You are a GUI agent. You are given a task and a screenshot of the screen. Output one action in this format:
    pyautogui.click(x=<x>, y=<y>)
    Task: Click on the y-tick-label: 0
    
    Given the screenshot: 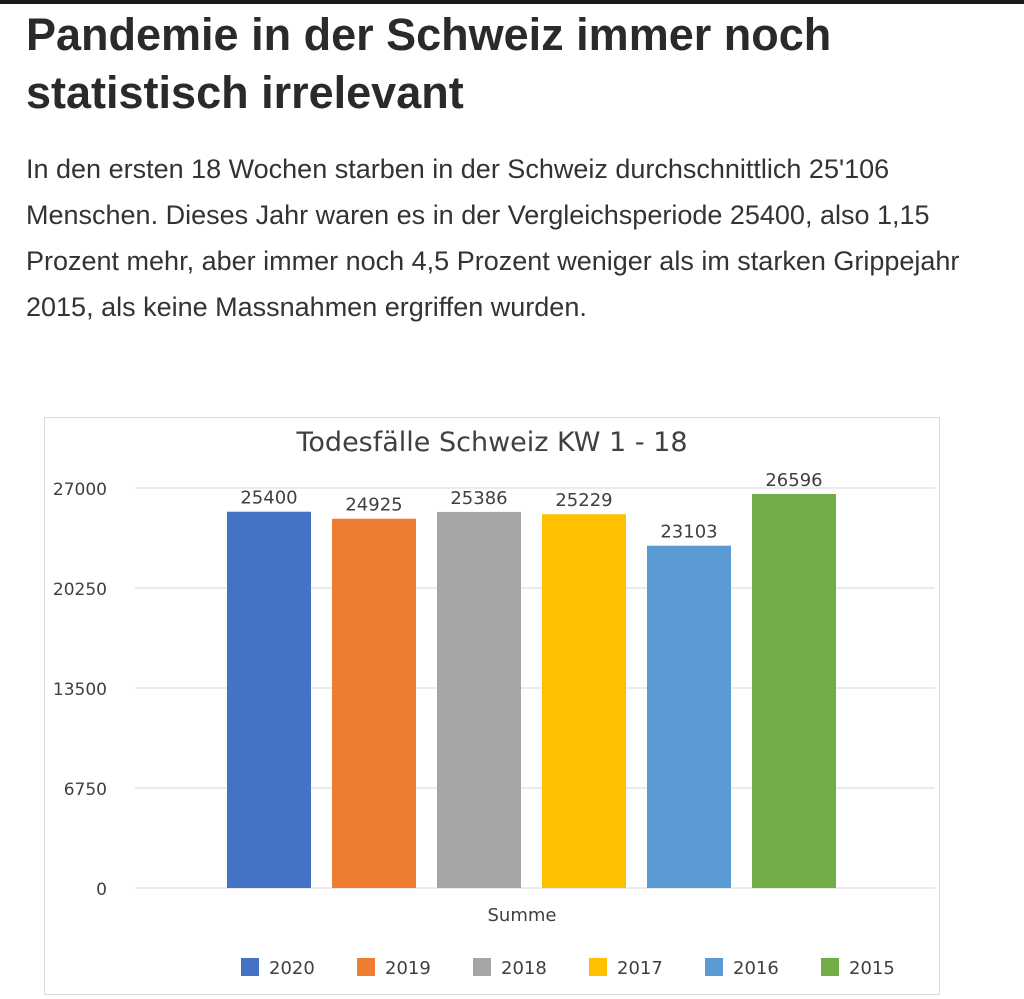 What is the action you would take?
    pyautogui.click(x=101, y=890)
    